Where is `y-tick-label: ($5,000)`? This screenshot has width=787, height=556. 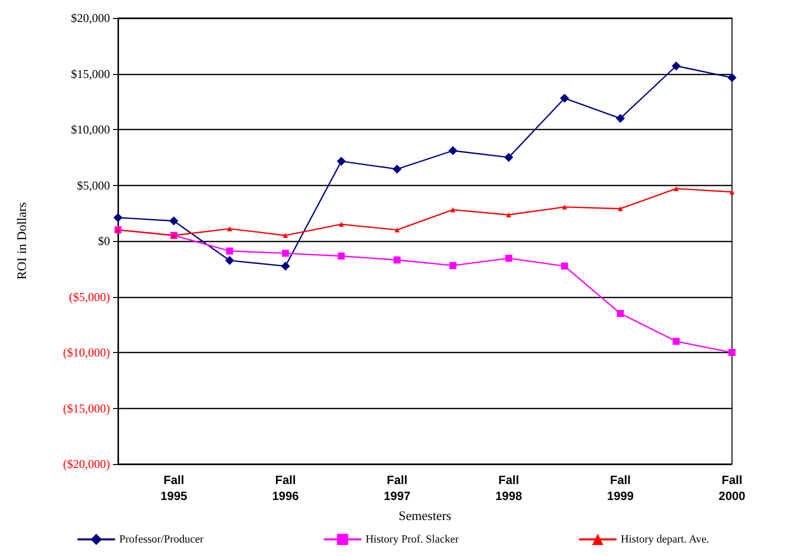 y-tick-label: ($5,000) is located at coordinates (89, 297).